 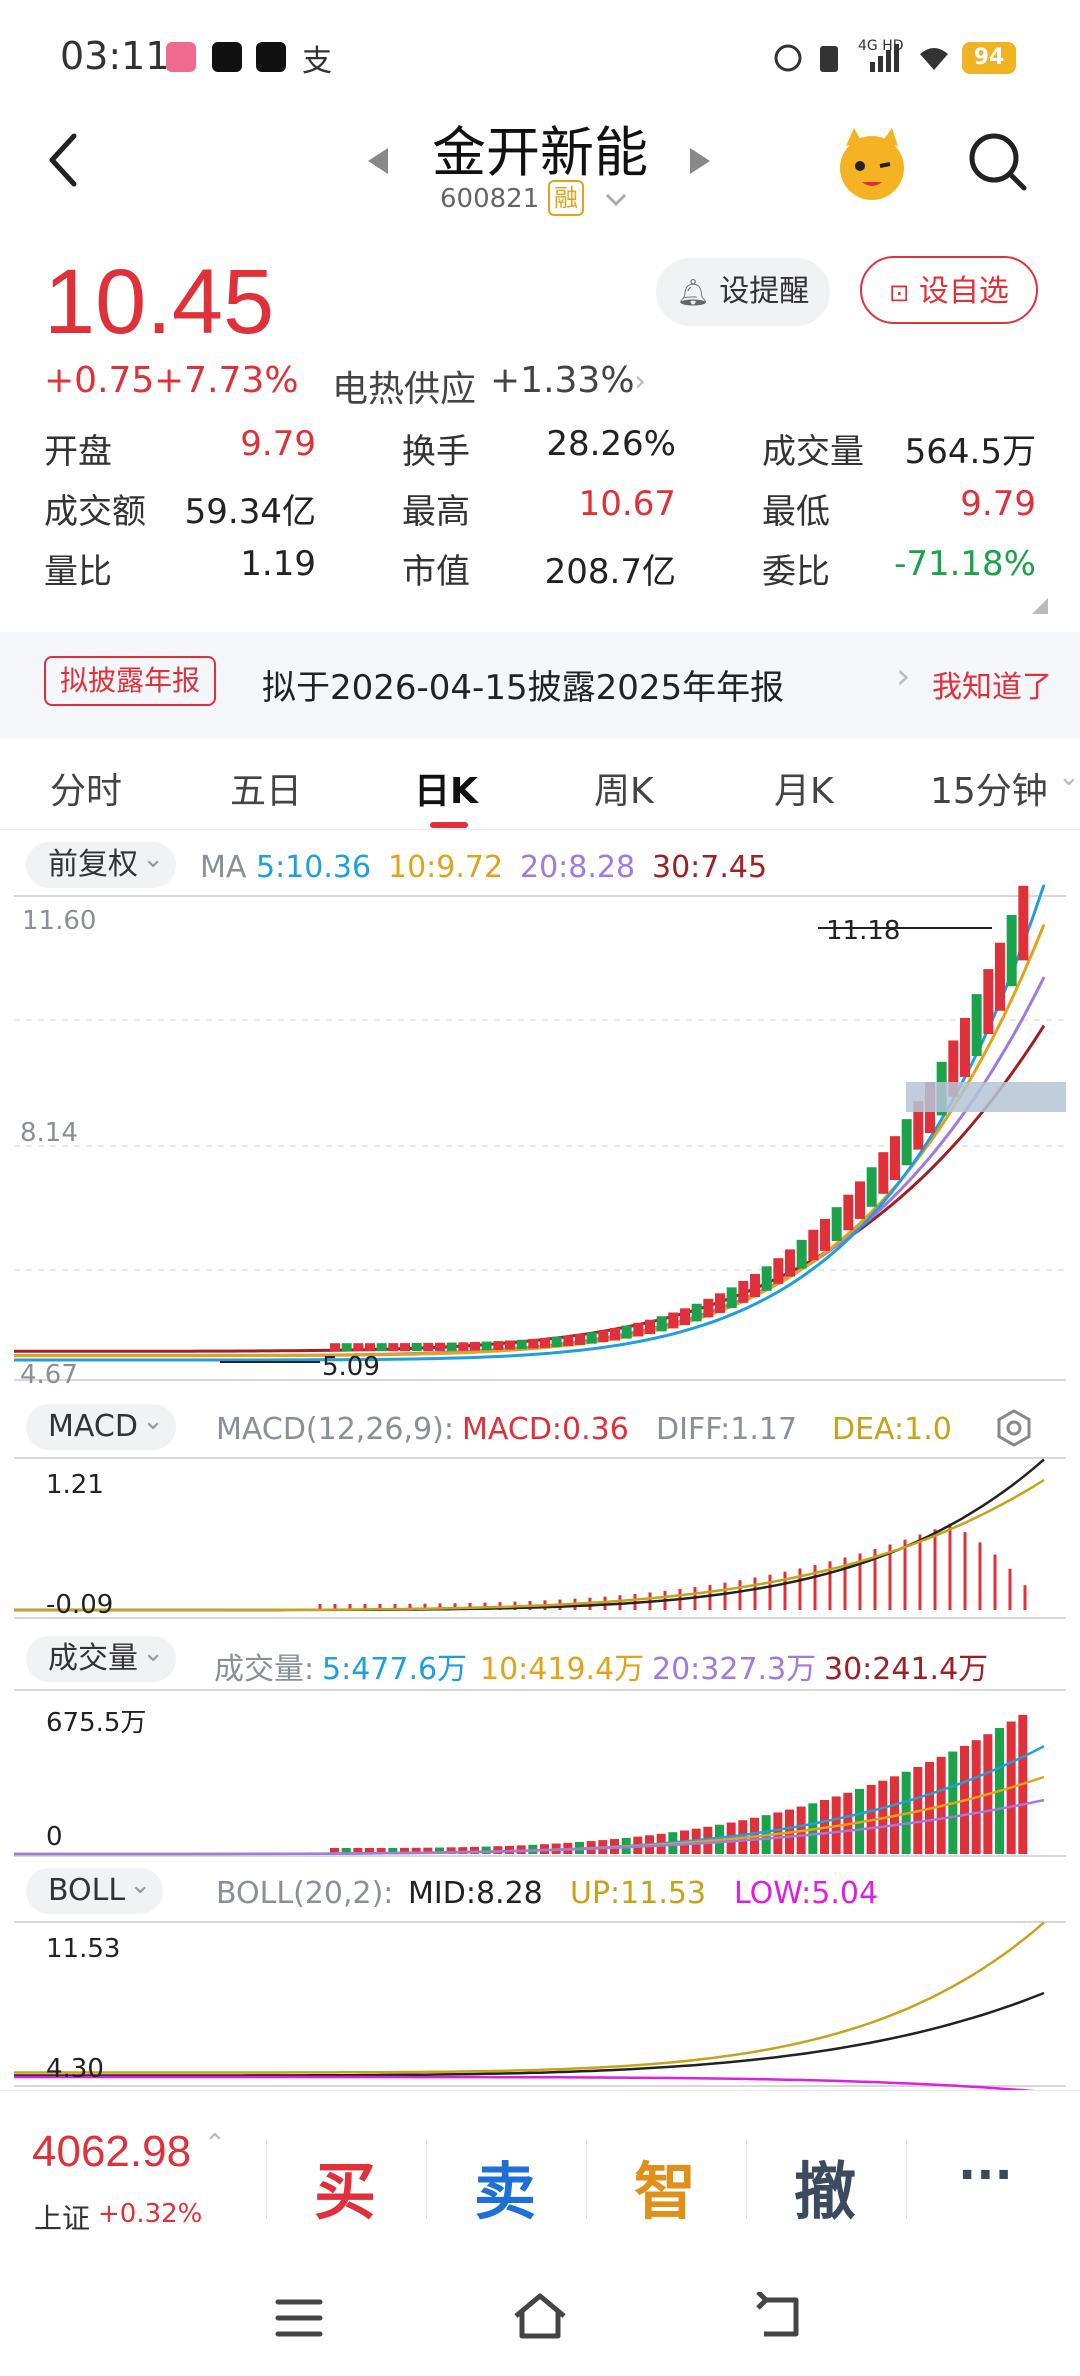 What do you see at coordinates (378, 161) in the screenshot?
I see `prev-stock-icon` at bounding box center [378, 161].